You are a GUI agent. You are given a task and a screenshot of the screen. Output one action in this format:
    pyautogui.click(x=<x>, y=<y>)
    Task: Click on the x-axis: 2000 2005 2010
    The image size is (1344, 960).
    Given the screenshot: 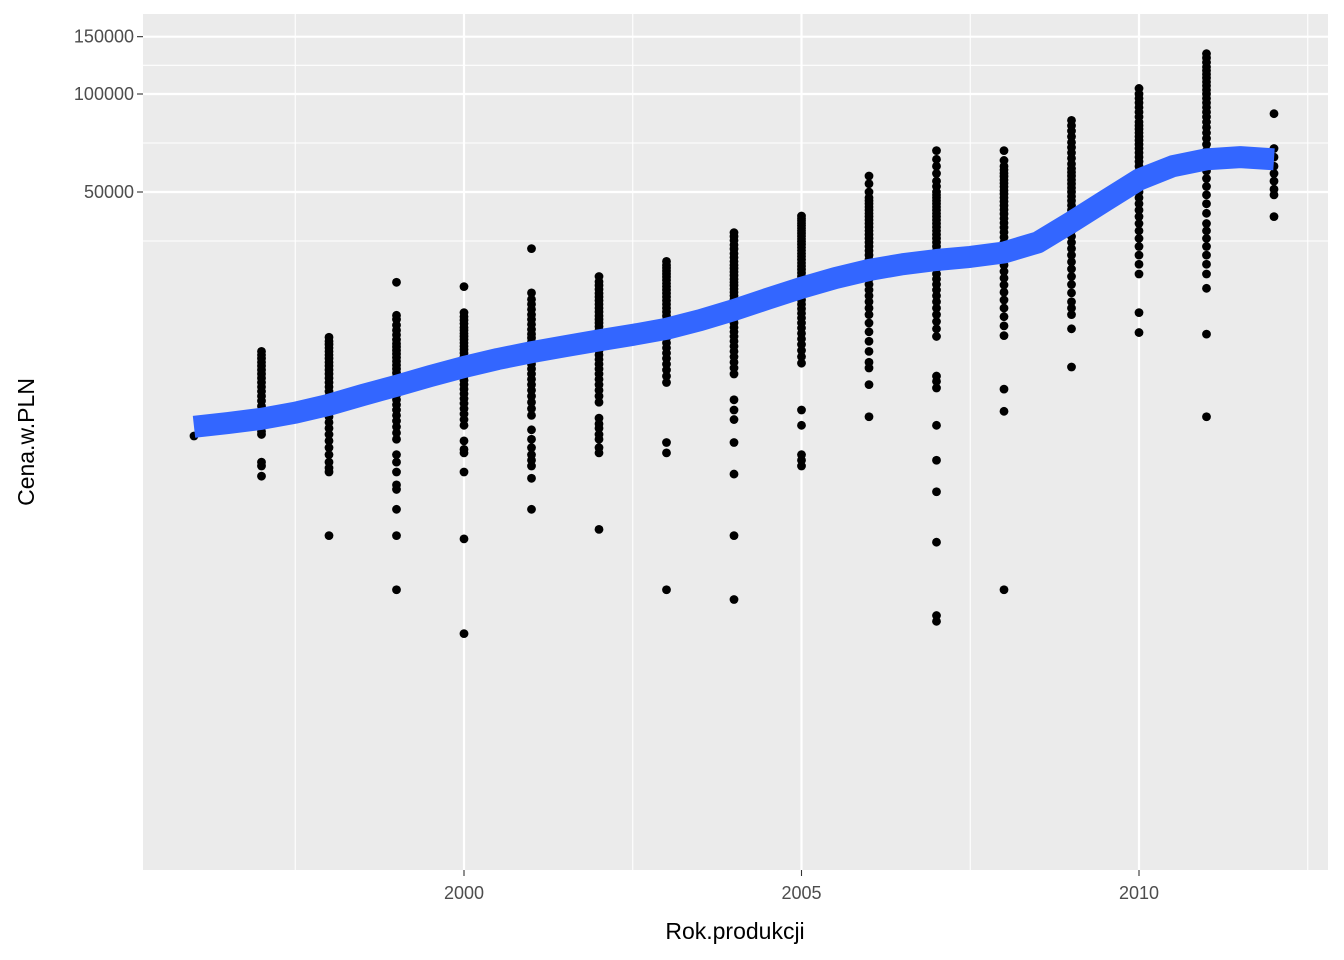 What is the action you would take?
    pyautogui.click(x=801, y=886)
    